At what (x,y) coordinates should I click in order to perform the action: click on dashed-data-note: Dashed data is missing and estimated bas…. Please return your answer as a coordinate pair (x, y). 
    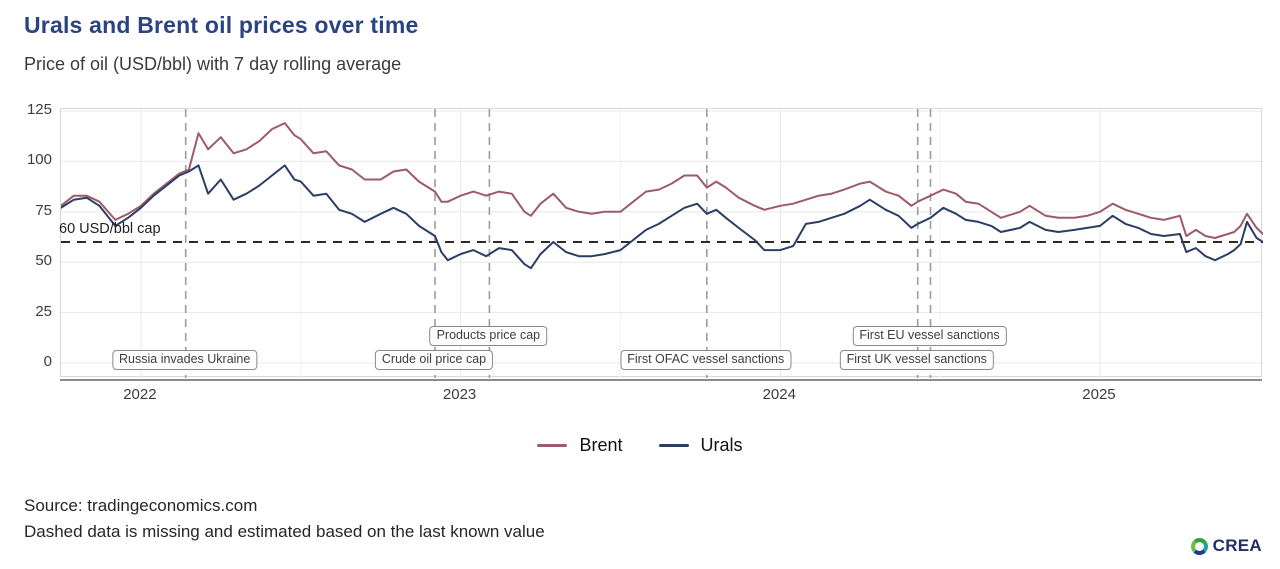
    Looking at the image, I should click on (284, 531).